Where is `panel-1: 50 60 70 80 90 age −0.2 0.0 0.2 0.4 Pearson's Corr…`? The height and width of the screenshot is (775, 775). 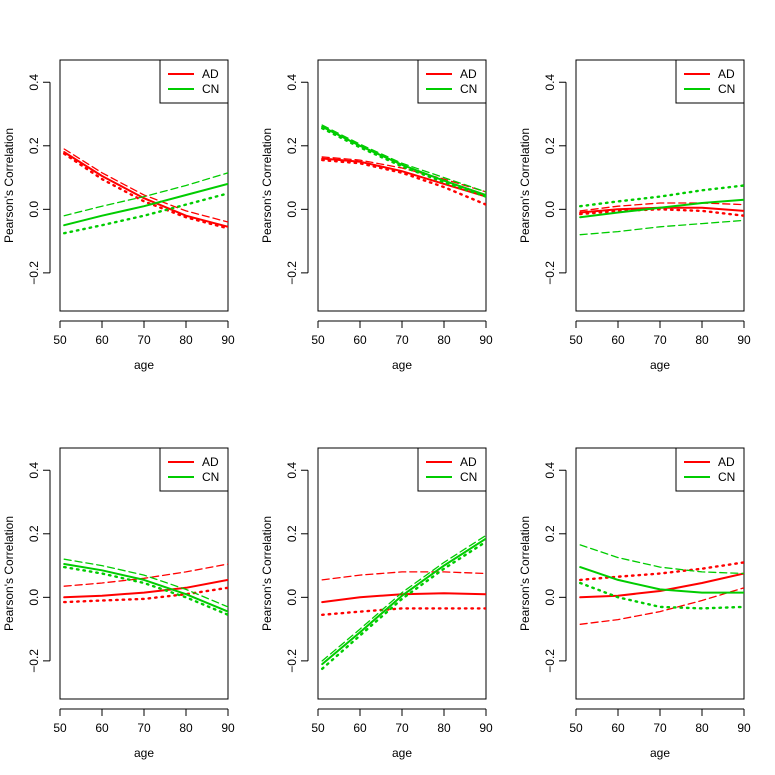
panel-1: 50 60 70 80 90 age −0.2 0.0 0.2 0.4 Pearson's Corr… is located at coordinates (118, 215).